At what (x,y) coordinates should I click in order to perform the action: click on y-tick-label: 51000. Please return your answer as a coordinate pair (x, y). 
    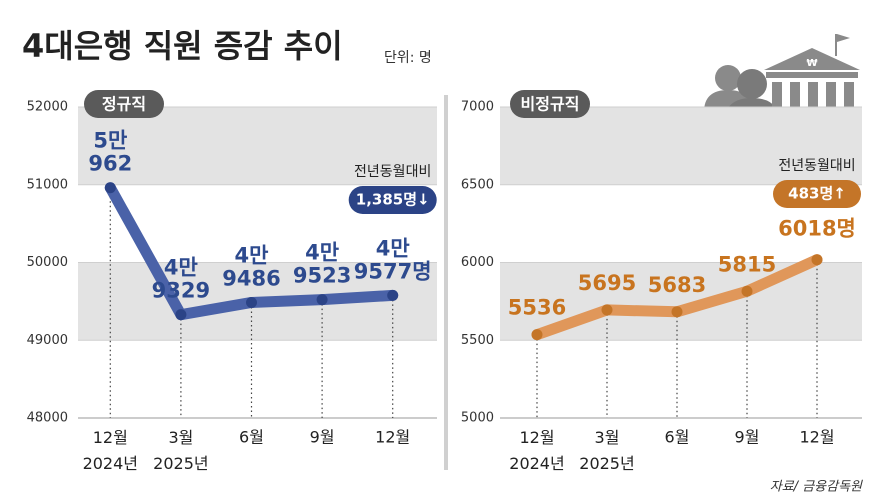
    Looking at the image, I should click on (47, 184).